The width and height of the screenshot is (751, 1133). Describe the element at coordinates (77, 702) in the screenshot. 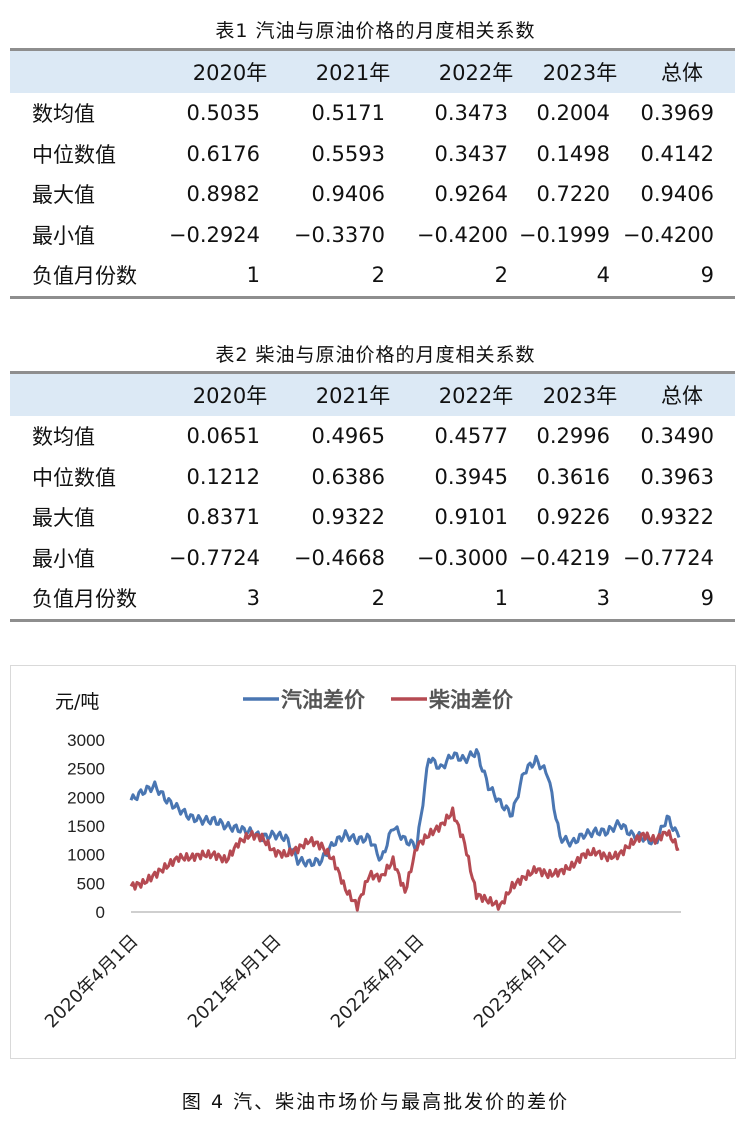

I see `y-axis-label: 元/吨` at that location.